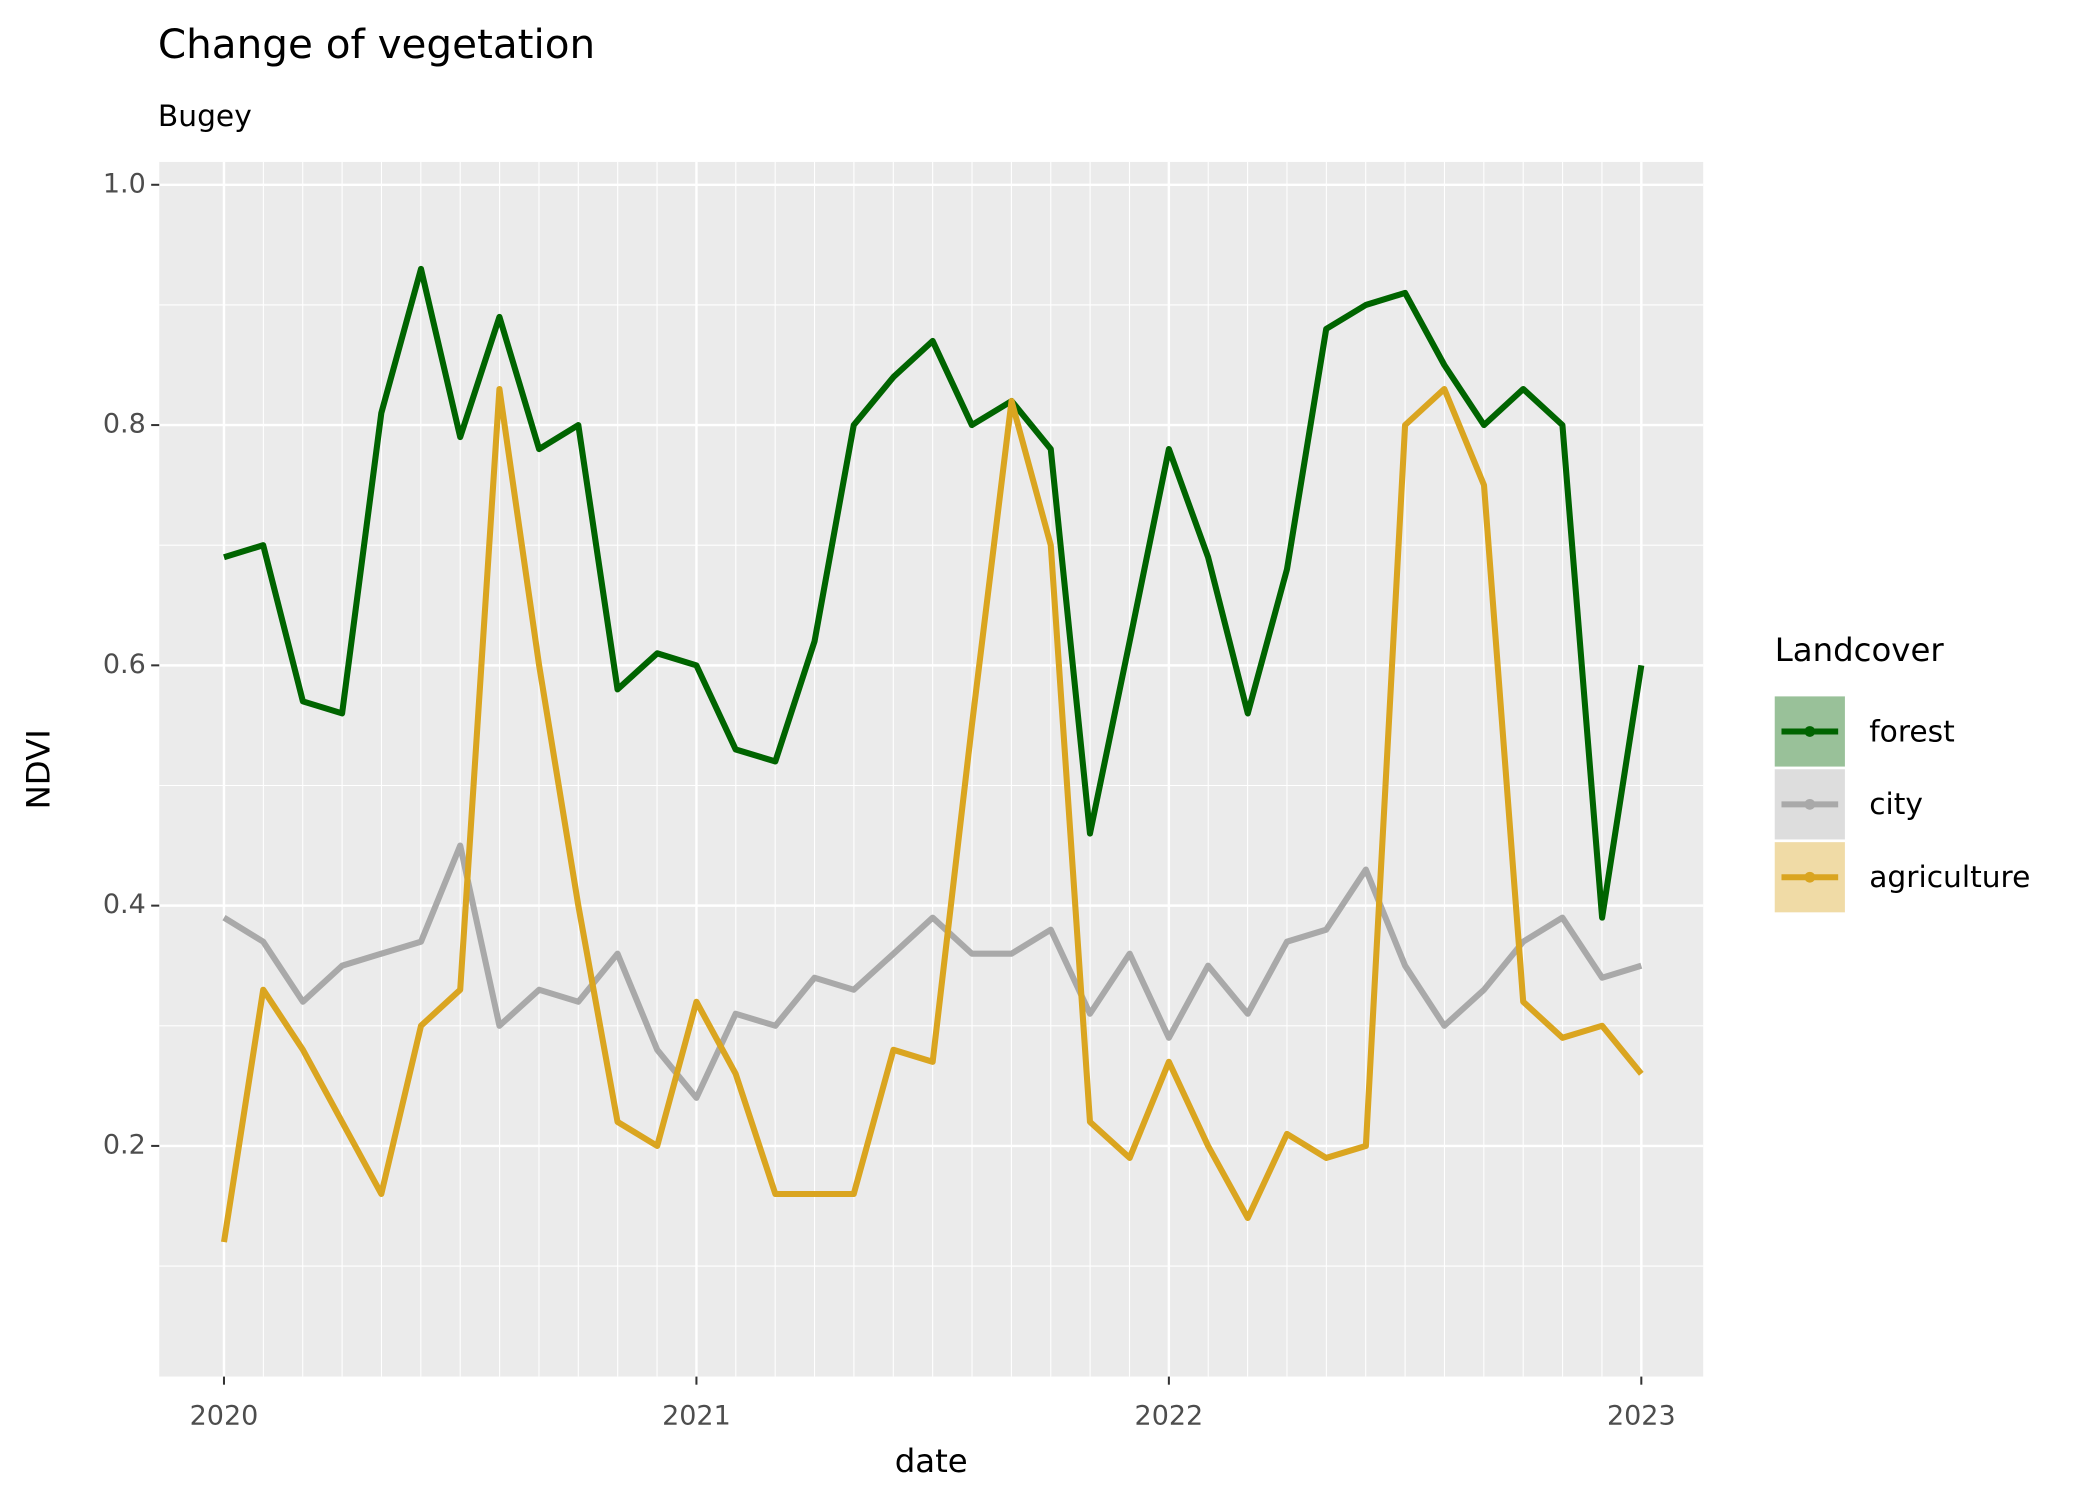 This screenshot has height=1499, width=2100. I want to click on x-tick-label: 2022, so click(1169, 1416).